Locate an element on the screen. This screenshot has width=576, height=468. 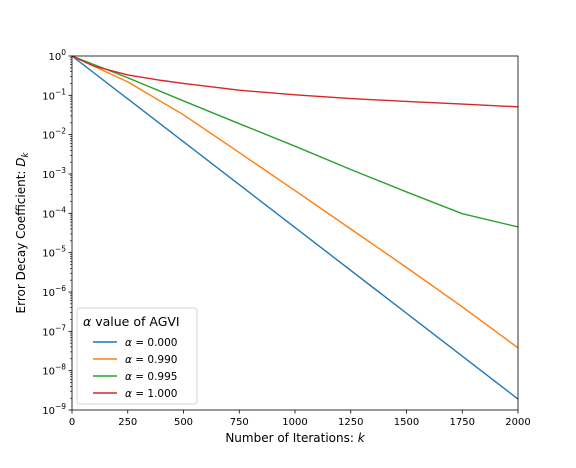
y-tick-label: 10⁻⁷ is located at coordinates (54, 330).